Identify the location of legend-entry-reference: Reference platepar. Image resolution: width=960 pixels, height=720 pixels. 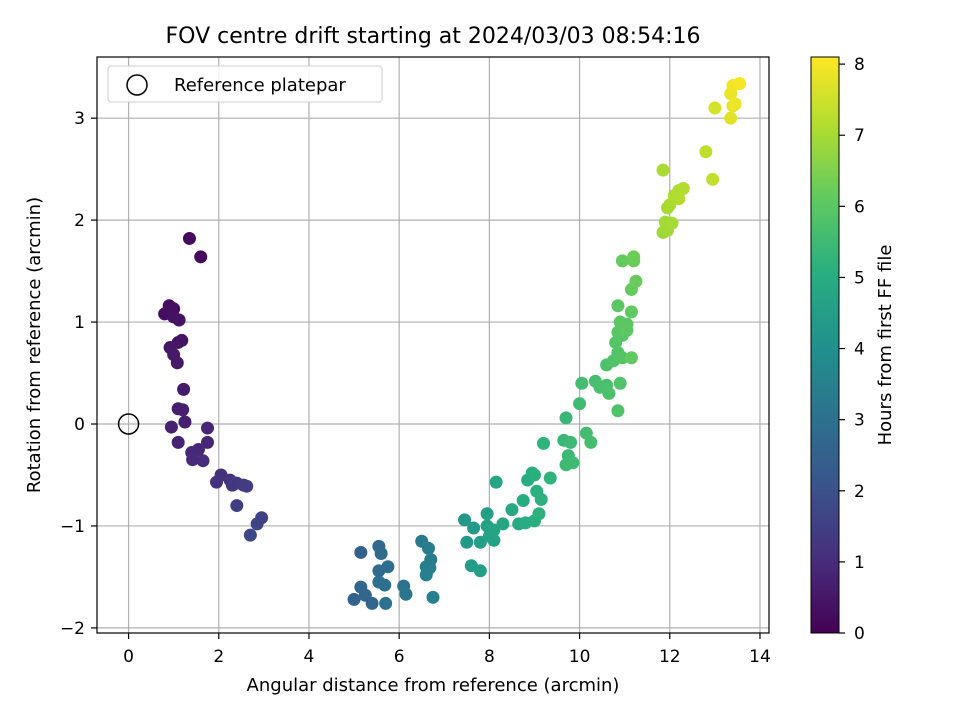
(260, 85).